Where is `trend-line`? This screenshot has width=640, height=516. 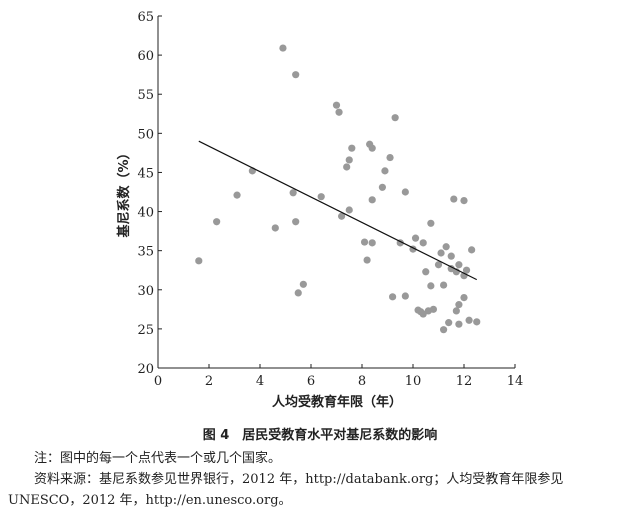
trend-line is located at coordinates (338, 210).